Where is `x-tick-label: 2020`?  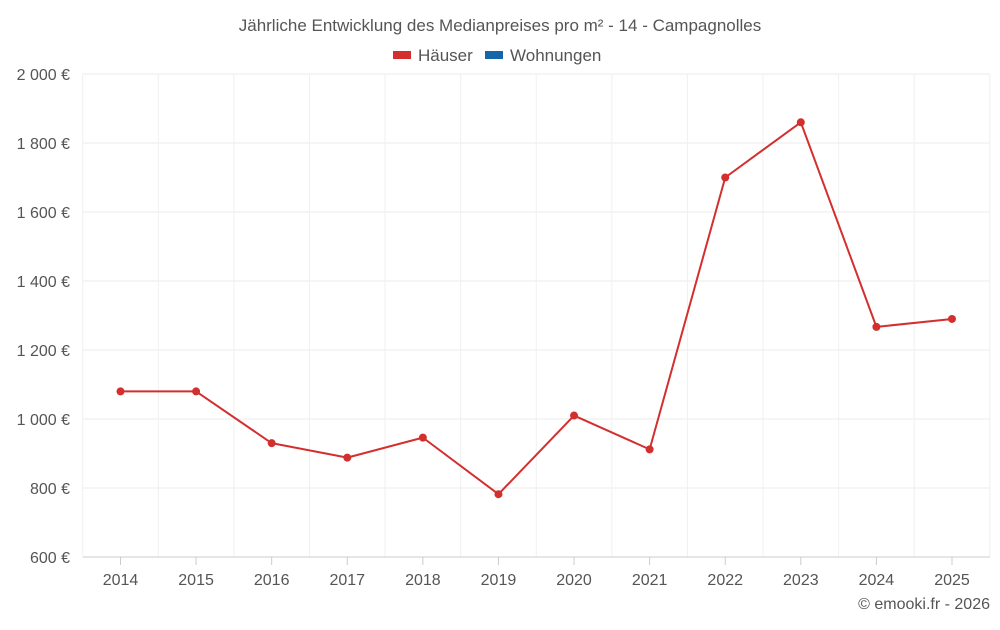
x-tick-label: 2020 is located at coordinates (574, 580).